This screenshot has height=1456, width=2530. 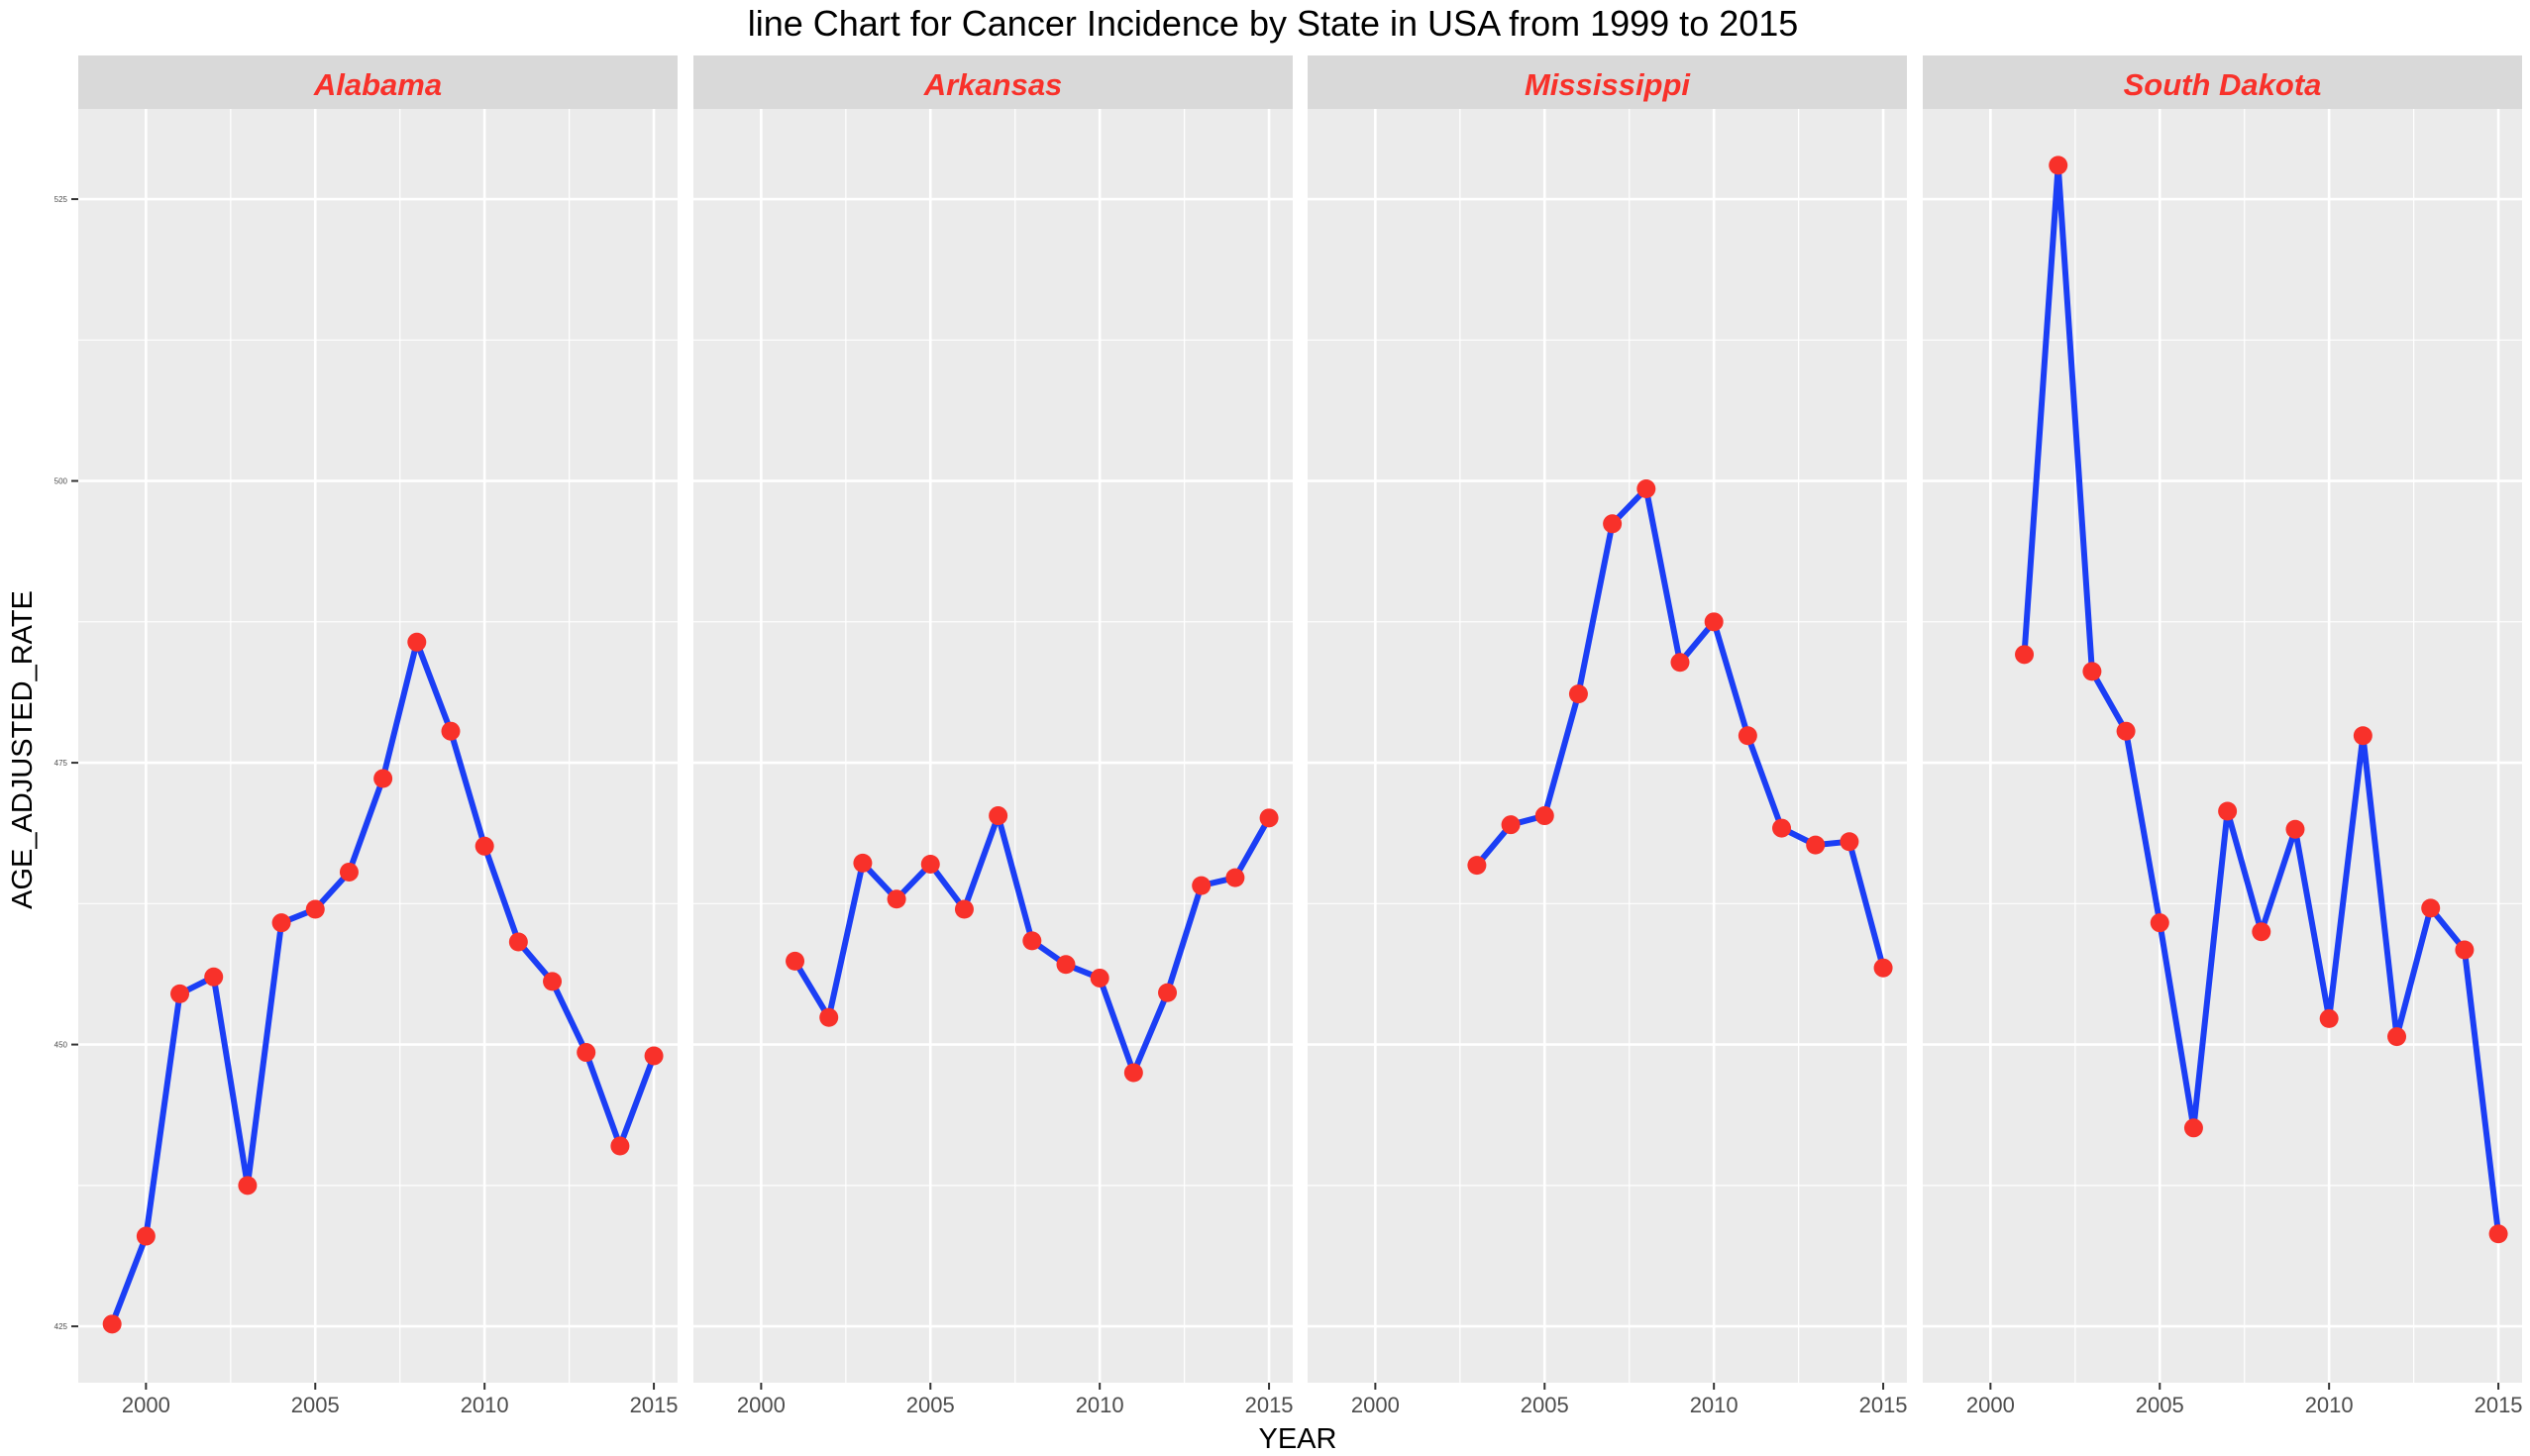 I want to click on y-tick-label: 500, so click(x=61, y=481).